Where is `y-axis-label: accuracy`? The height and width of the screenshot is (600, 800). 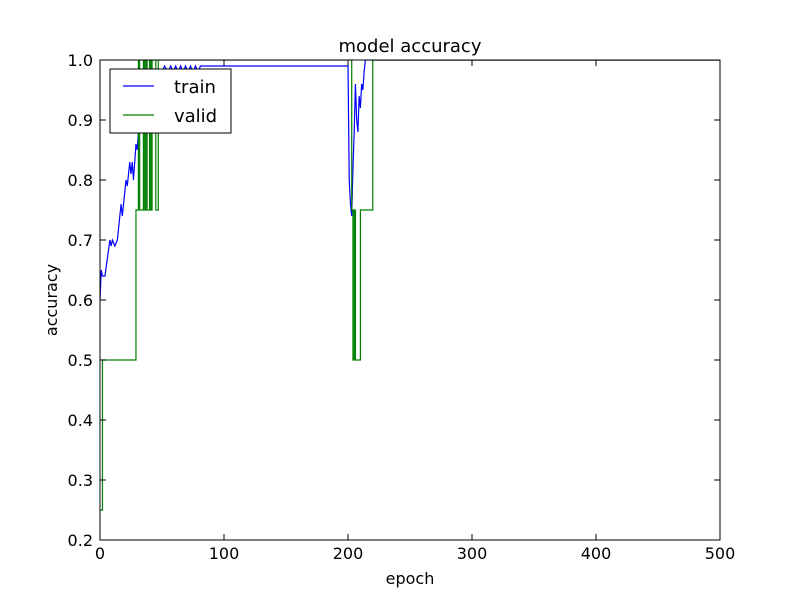
y-axis-label: accuracy is located at coordinates (51, 300).